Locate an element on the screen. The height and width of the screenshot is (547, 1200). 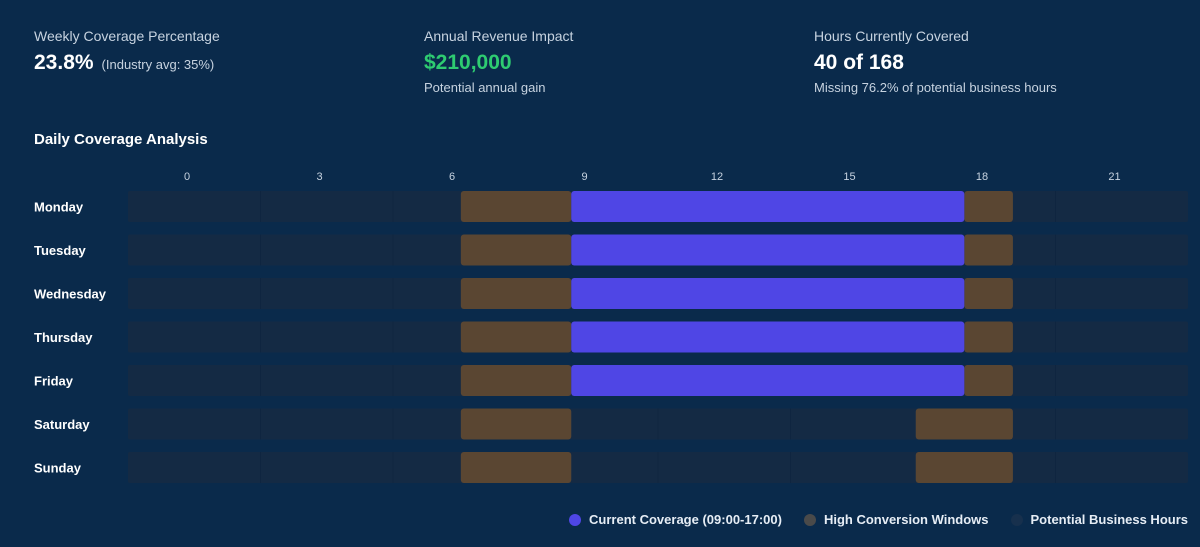
stat-sub: Potential annual gain is located at coordinates (485, 87).